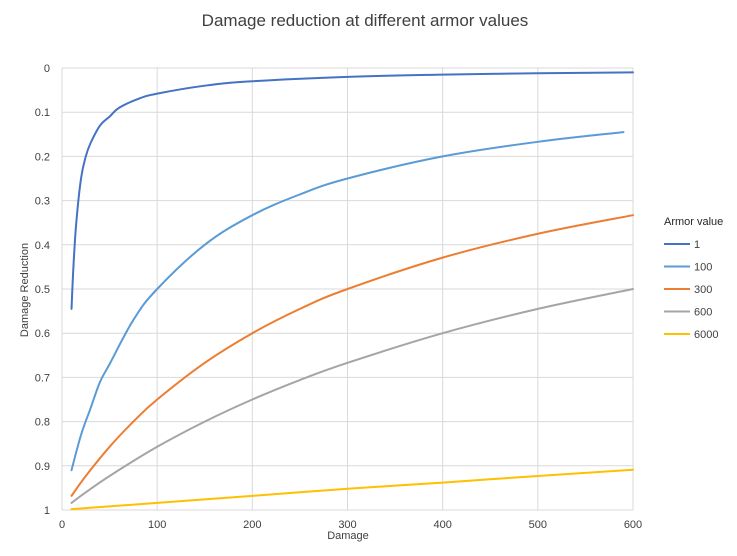 The height and width of the screenshot is (556, 737). What do you see at coordinates (703, 313) in the screenshot?
I see `legend-label: 600` at bounding box center [703, 313].